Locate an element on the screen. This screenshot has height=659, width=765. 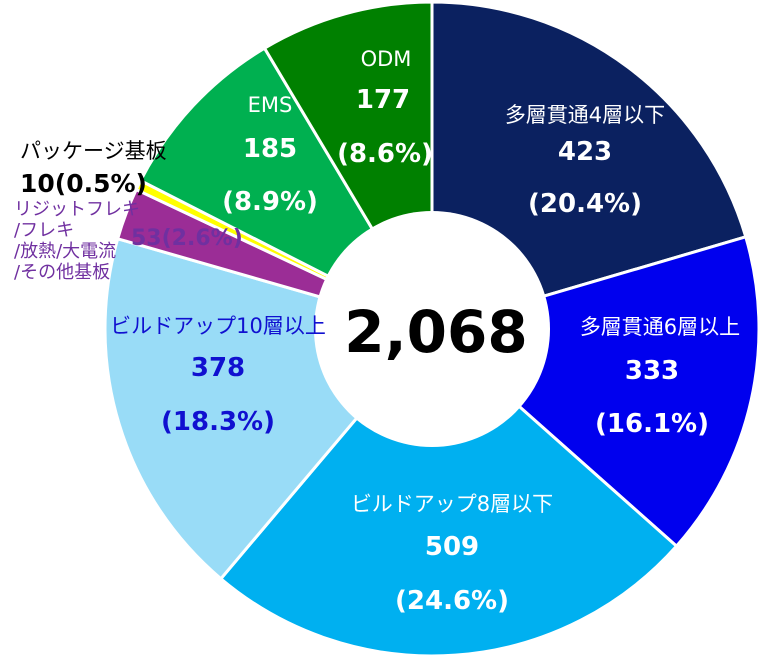
donut-hole is located at coordinates (432, 329).